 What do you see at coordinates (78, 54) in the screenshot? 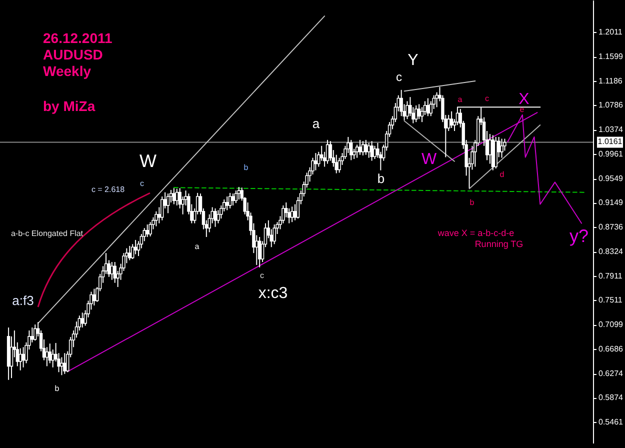
I see `text: 26.12.2011 AUDUSD Weekly` at bounding box center [78, 54].